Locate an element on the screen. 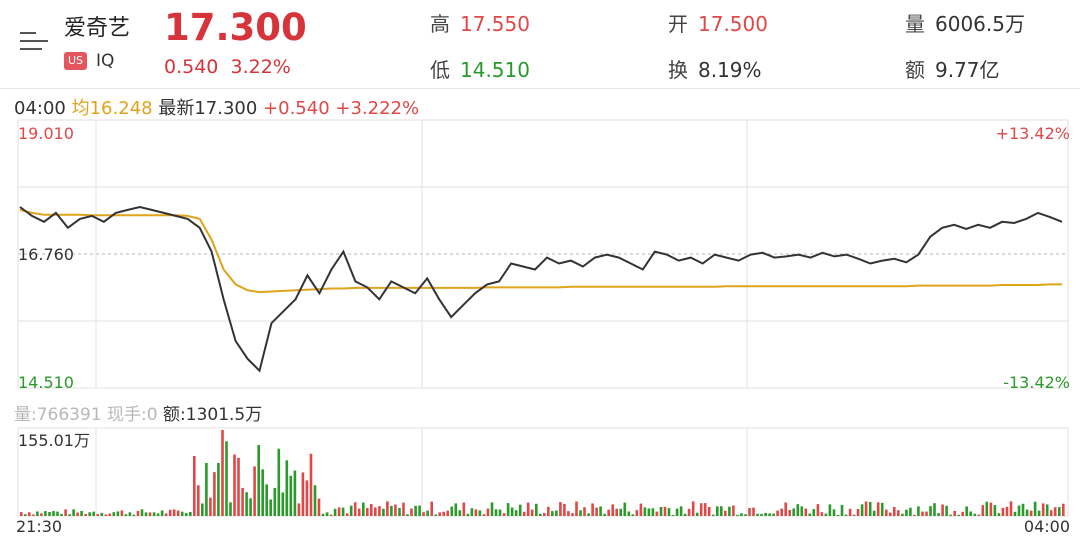 The width and height of the screenshot is (1080, 544). stock-name: 爱奇艺 is located at coordinates (97, 28).